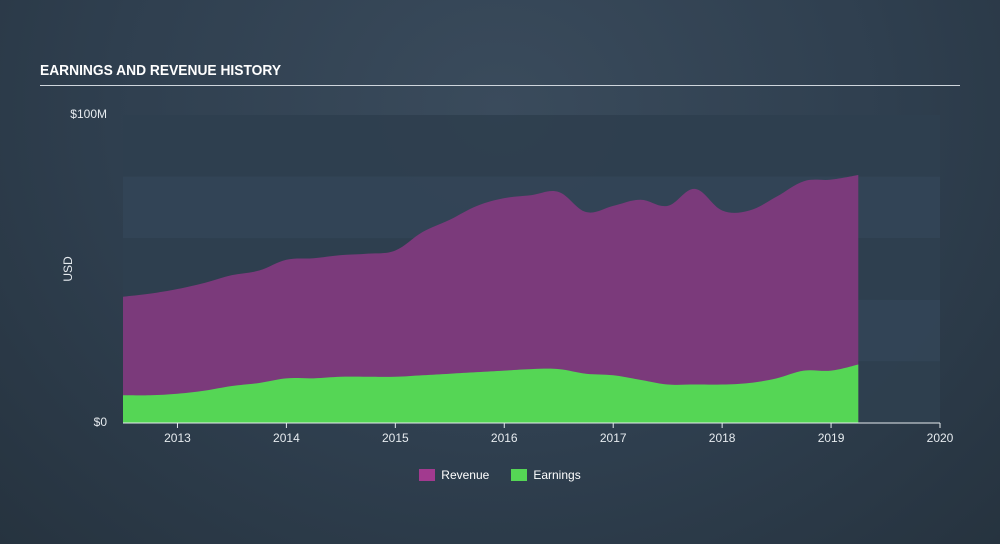 The image size is (1000, 544). What do you see at coordinates (491, 393) in the screenshot?
I see `earnings-area` at bounding box center [491, 393].